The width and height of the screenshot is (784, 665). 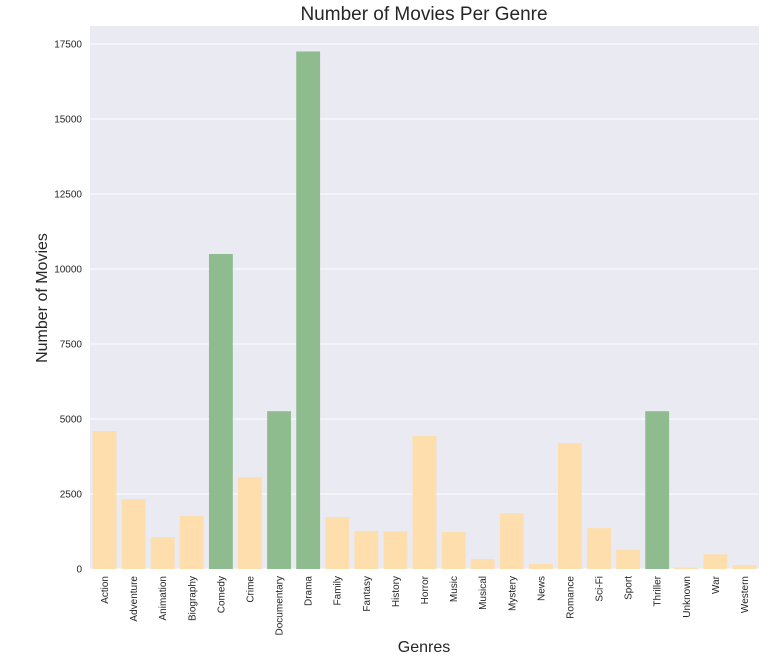 What do you see at coordinates (715, 561) in the screenshot?
I see `bar-war` at bounding box center [715, 561].